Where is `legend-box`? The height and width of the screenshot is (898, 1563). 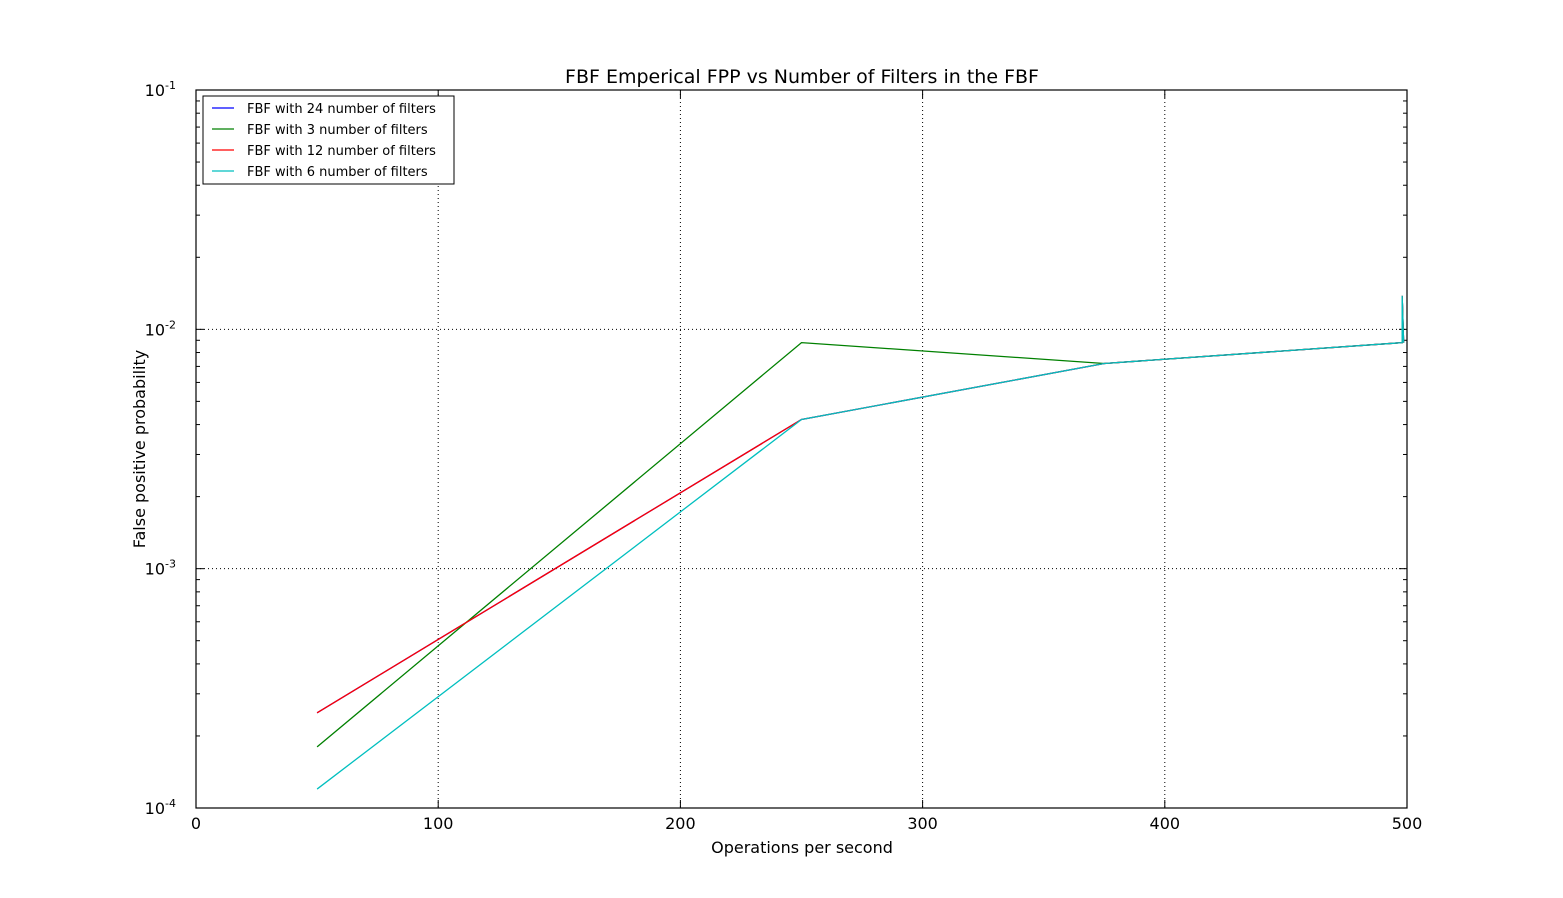
legend-box is located at coordinates (328, 140).